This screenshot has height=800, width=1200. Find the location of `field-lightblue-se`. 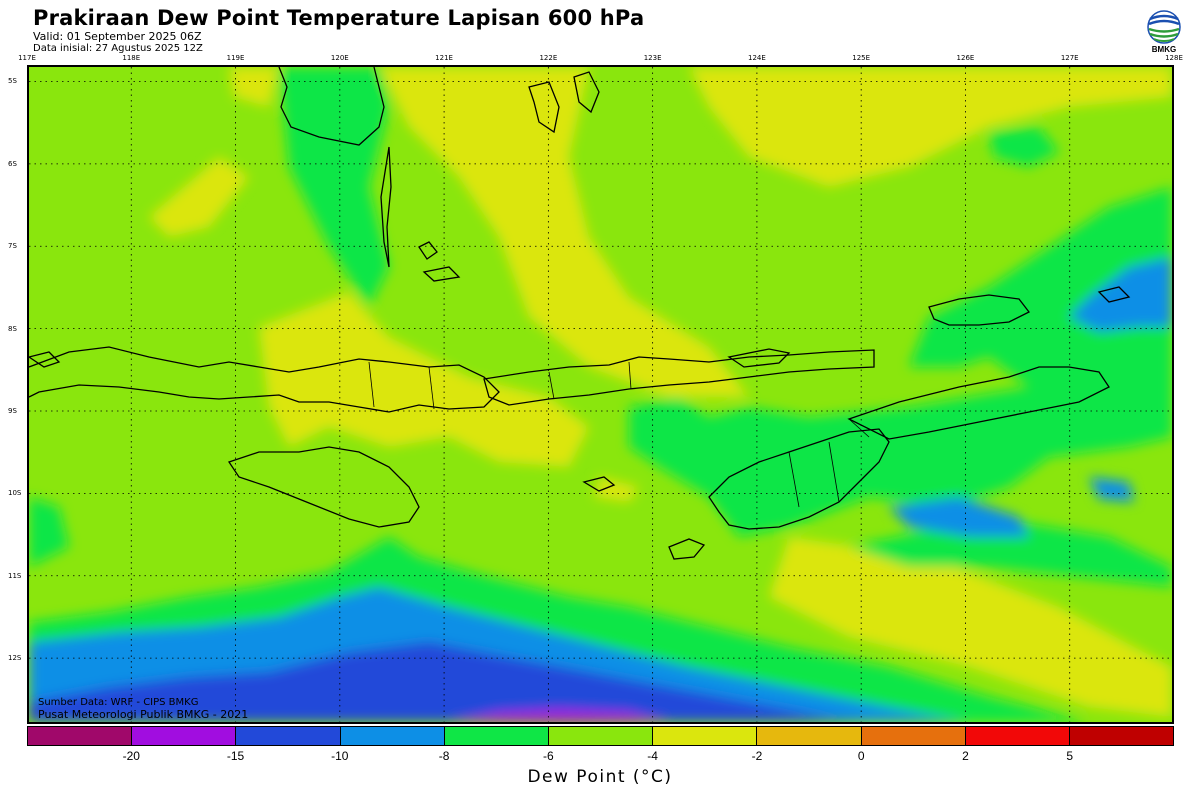

field-lightblue-se is located at coordinates (959, 517).